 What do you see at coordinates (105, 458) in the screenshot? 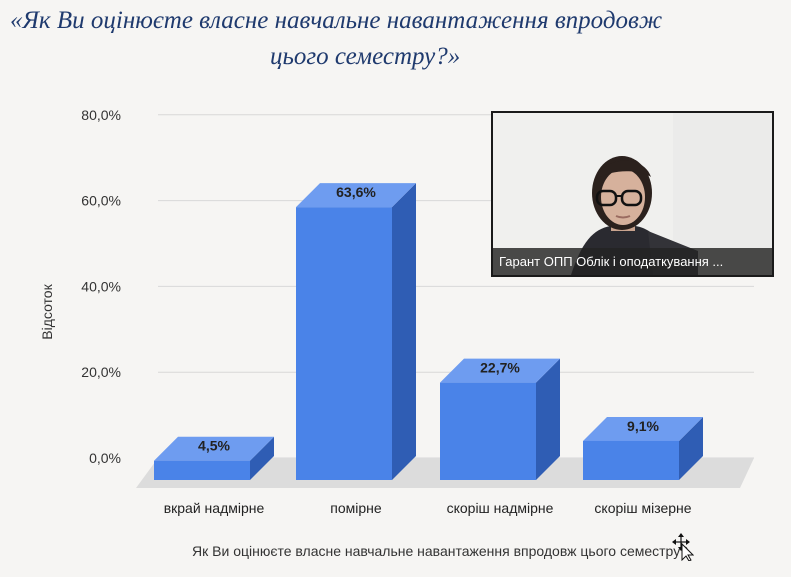
I see `y-tick-label: 0,0%` at bounding box center [105, 458].